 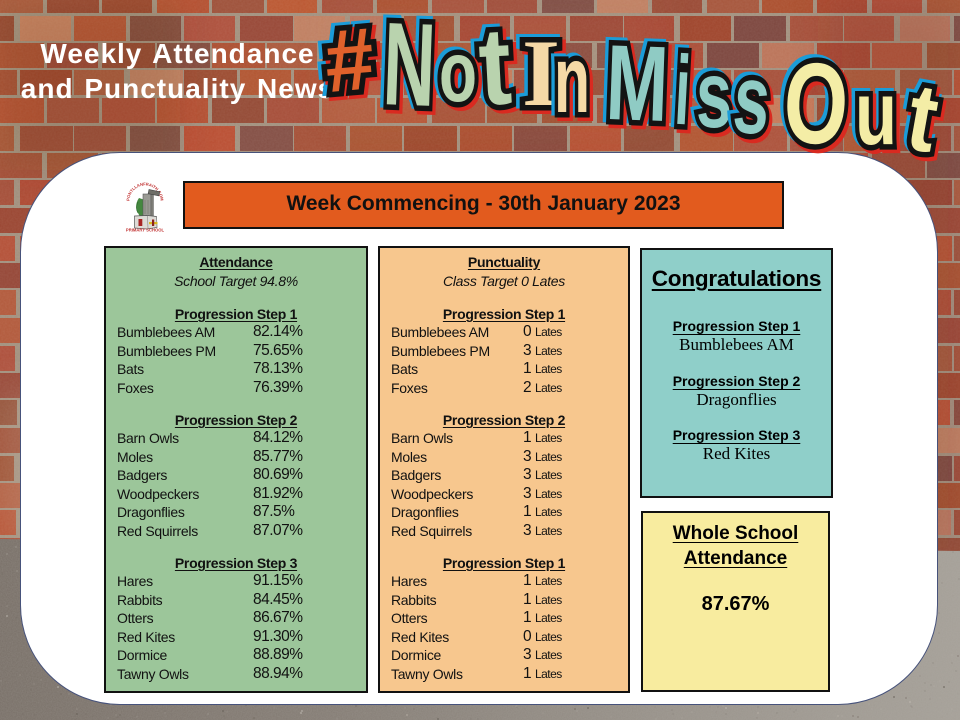 What do you see at coordinates (495, 66) in the screenshot?
I see `svg-text: t` at bounding box center [495, 66].